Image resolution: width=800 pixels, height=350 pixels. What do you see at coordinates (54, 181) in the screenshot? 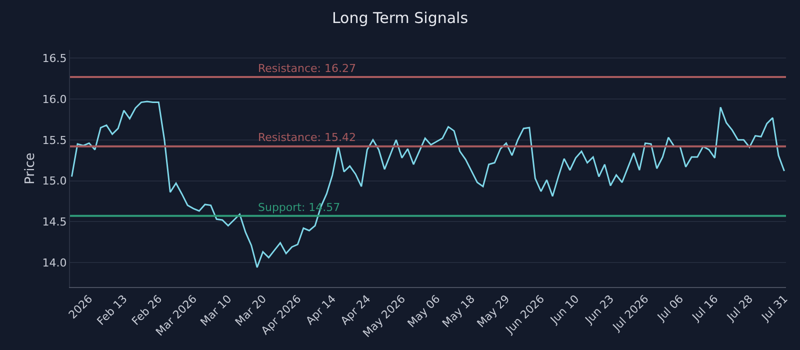
I see `y-tick-label: 15.0` at bounding box center [54, 181].